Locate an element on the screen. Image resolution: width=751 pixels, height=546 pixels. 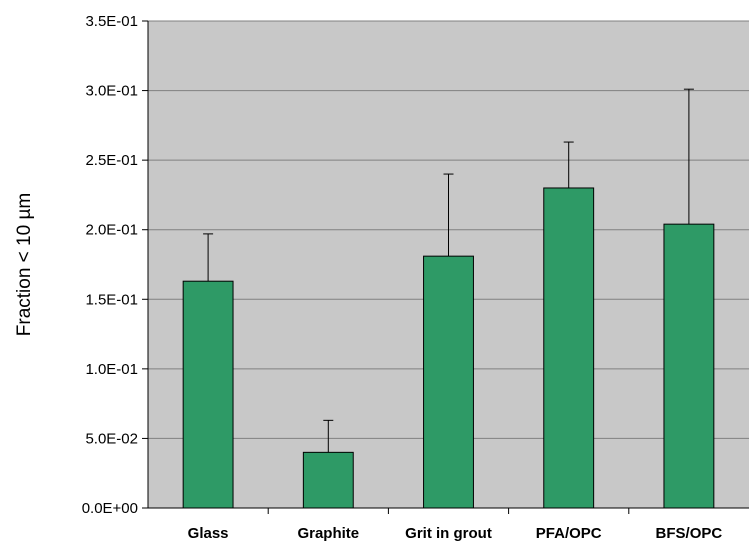
y-tick-label: 1.0E-01 is located at coordinates (111, 369).